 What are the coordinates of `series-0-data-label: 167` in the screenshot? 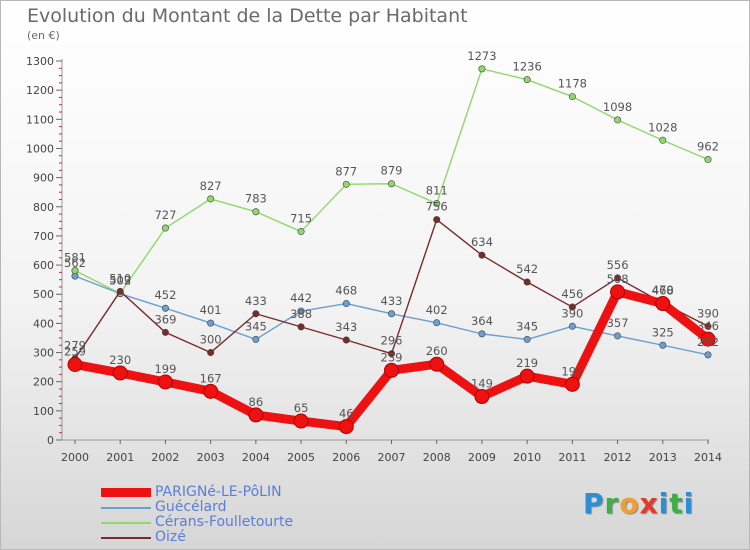 It's located at (211, 378).